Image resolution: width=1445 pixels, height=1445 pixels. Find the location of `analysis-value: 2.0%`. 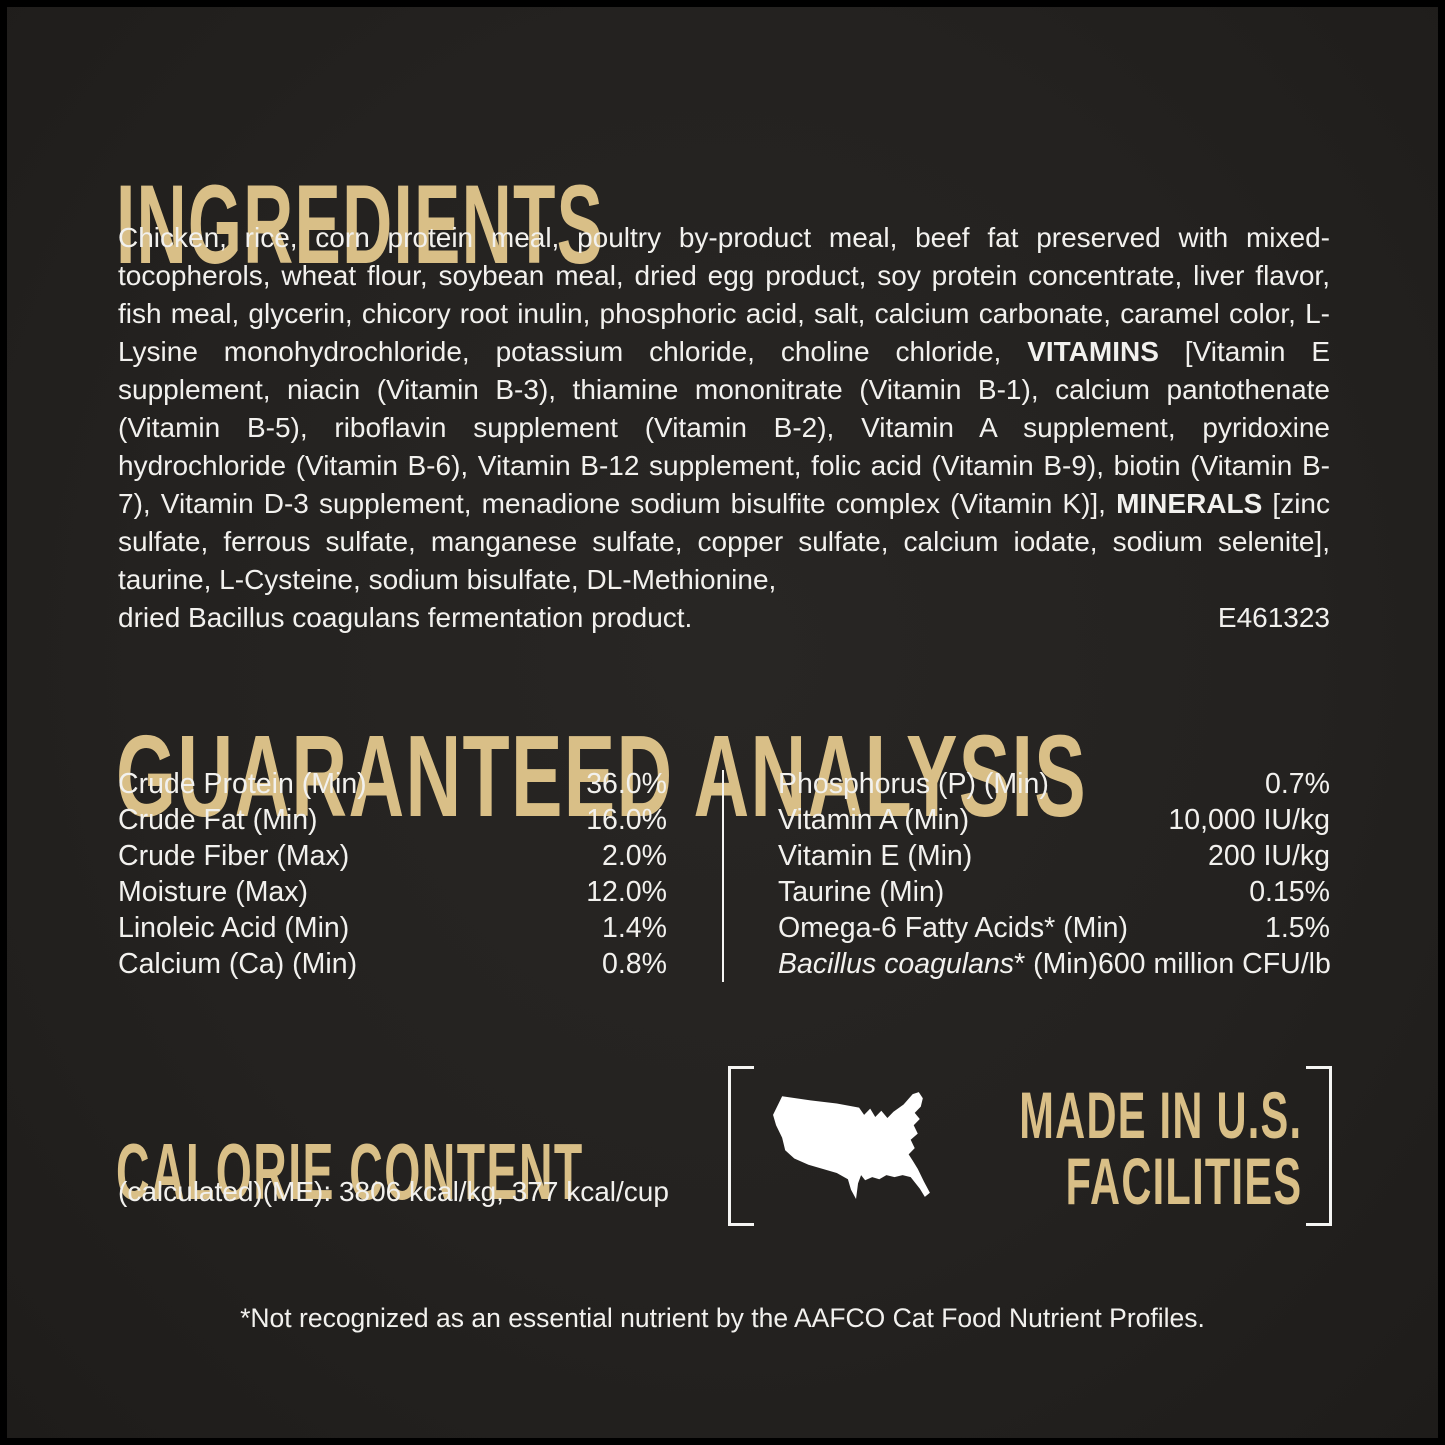

analysis-value: 2.0% is located at coordinates (634, 856).